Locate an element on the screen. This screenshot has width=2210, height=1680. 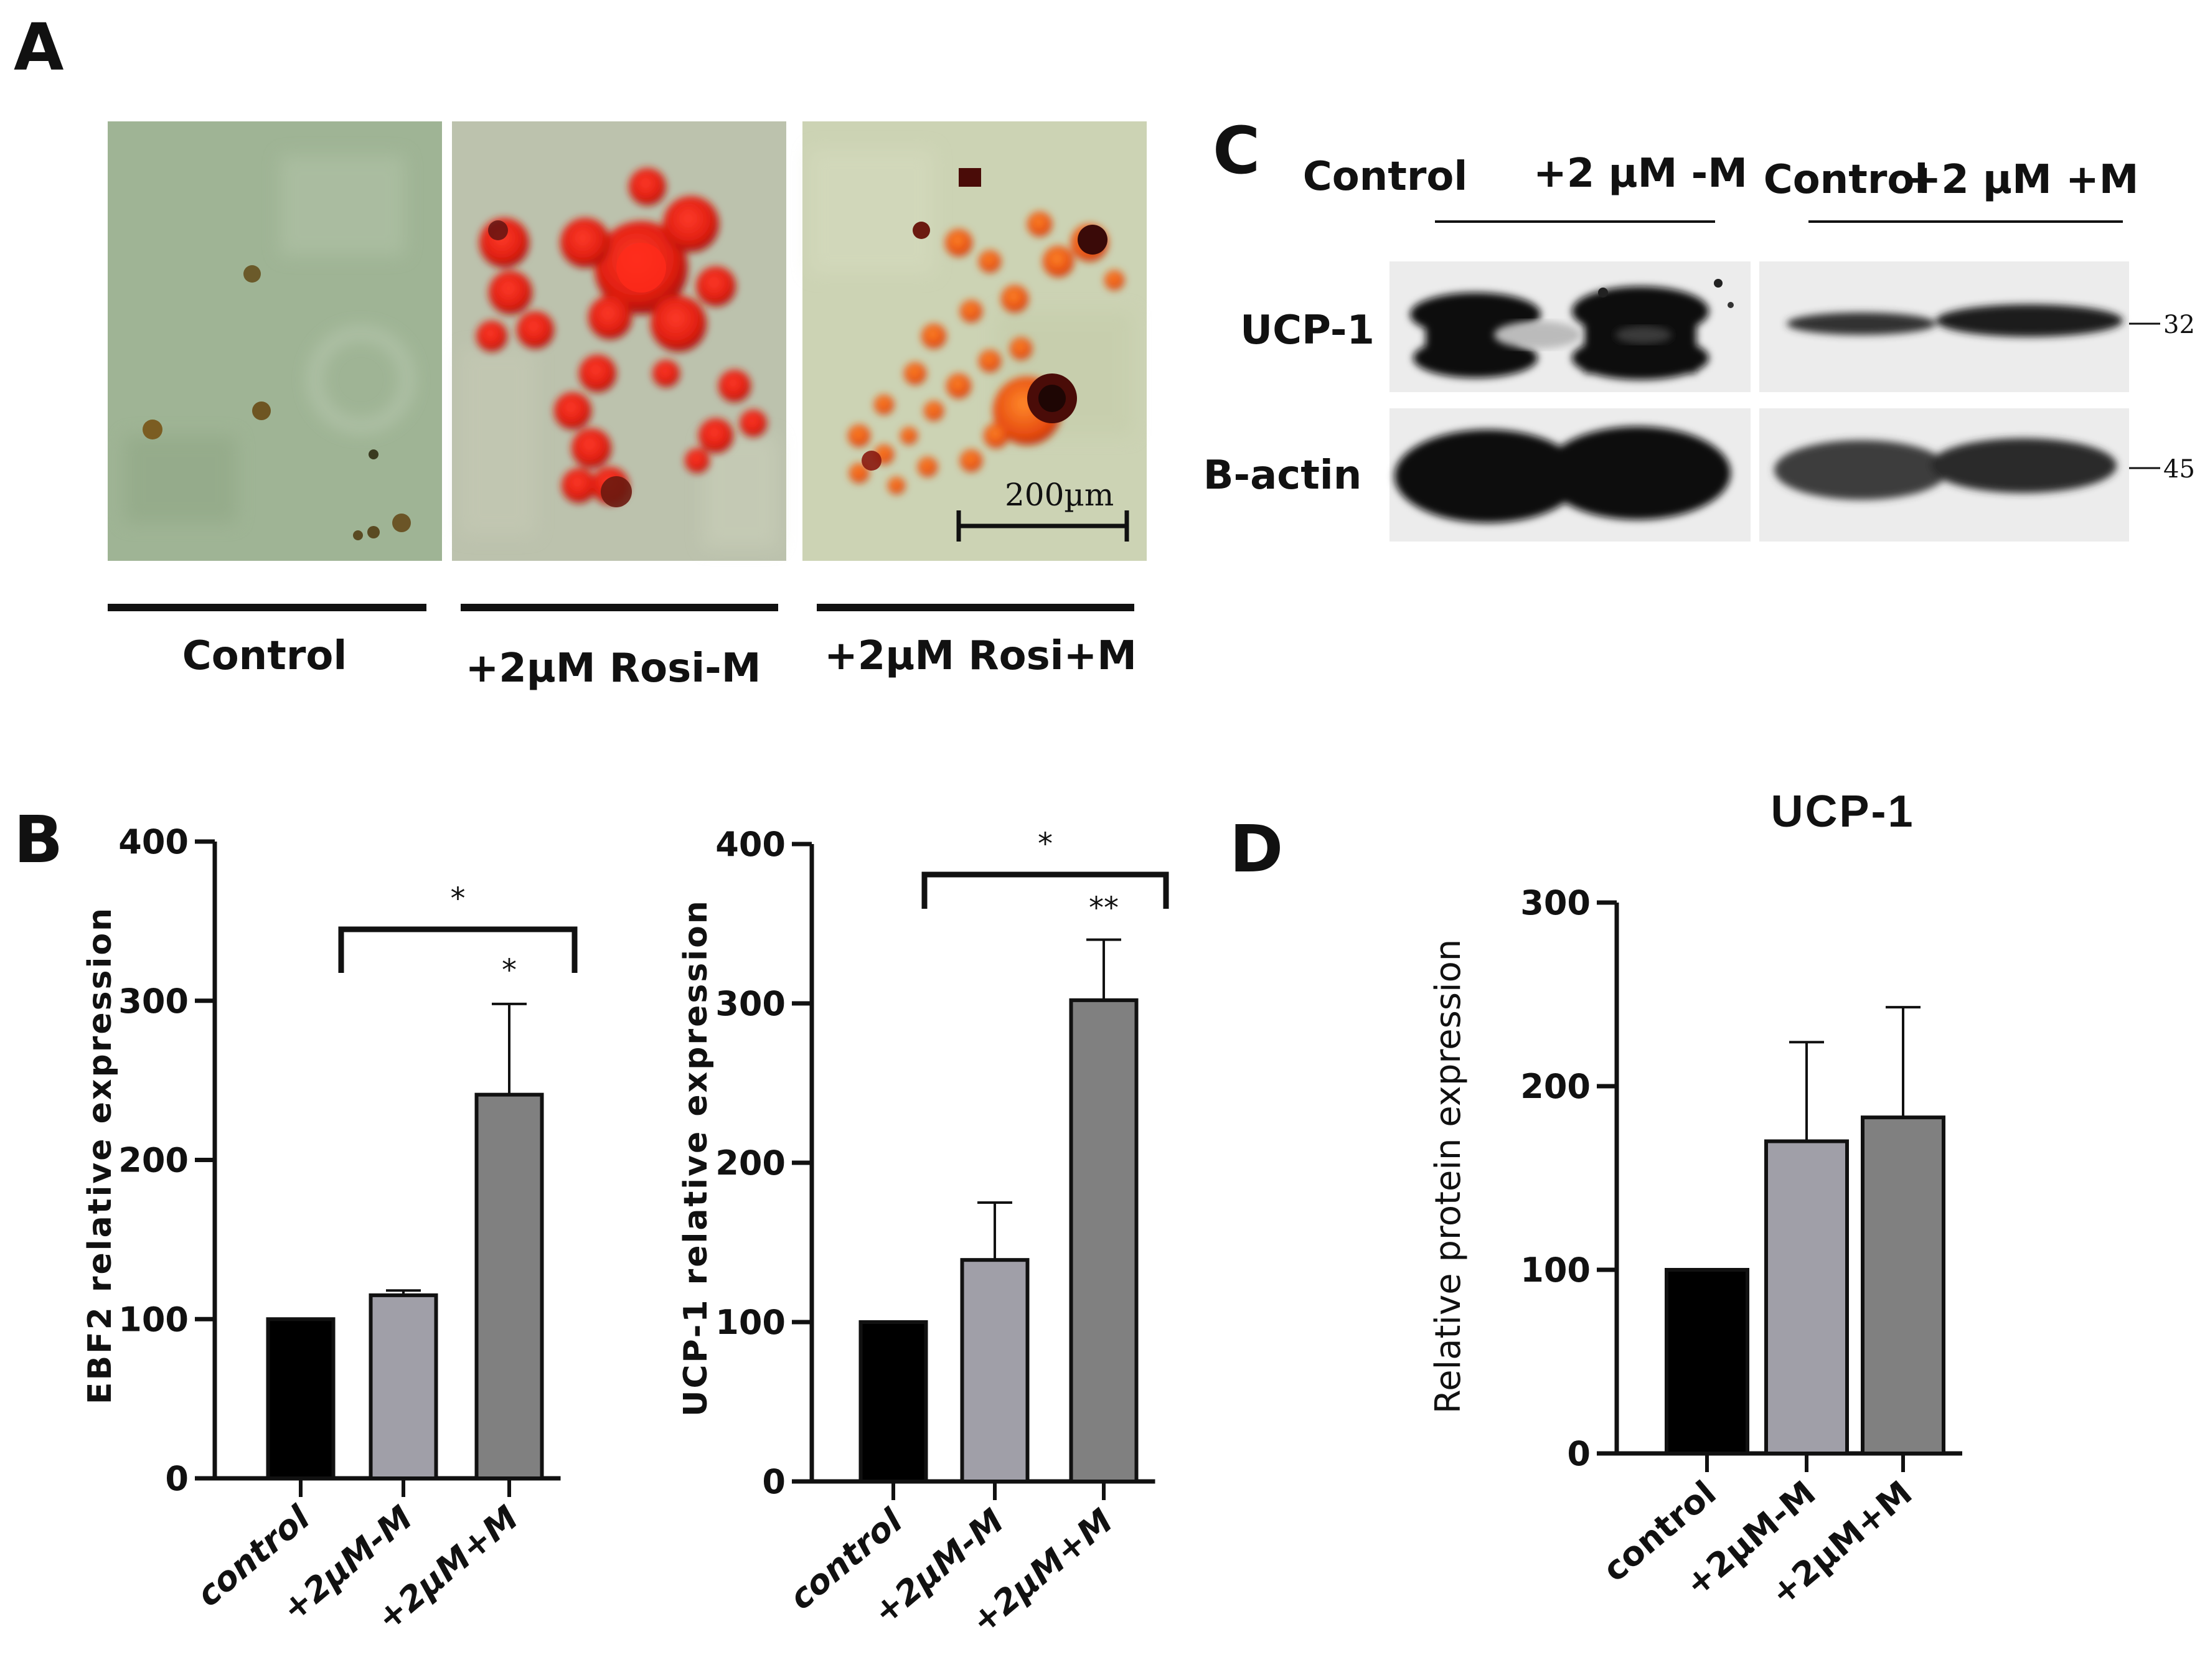
y-axis-label: EBF2 relative expression is located at coordinates (100, 1155).